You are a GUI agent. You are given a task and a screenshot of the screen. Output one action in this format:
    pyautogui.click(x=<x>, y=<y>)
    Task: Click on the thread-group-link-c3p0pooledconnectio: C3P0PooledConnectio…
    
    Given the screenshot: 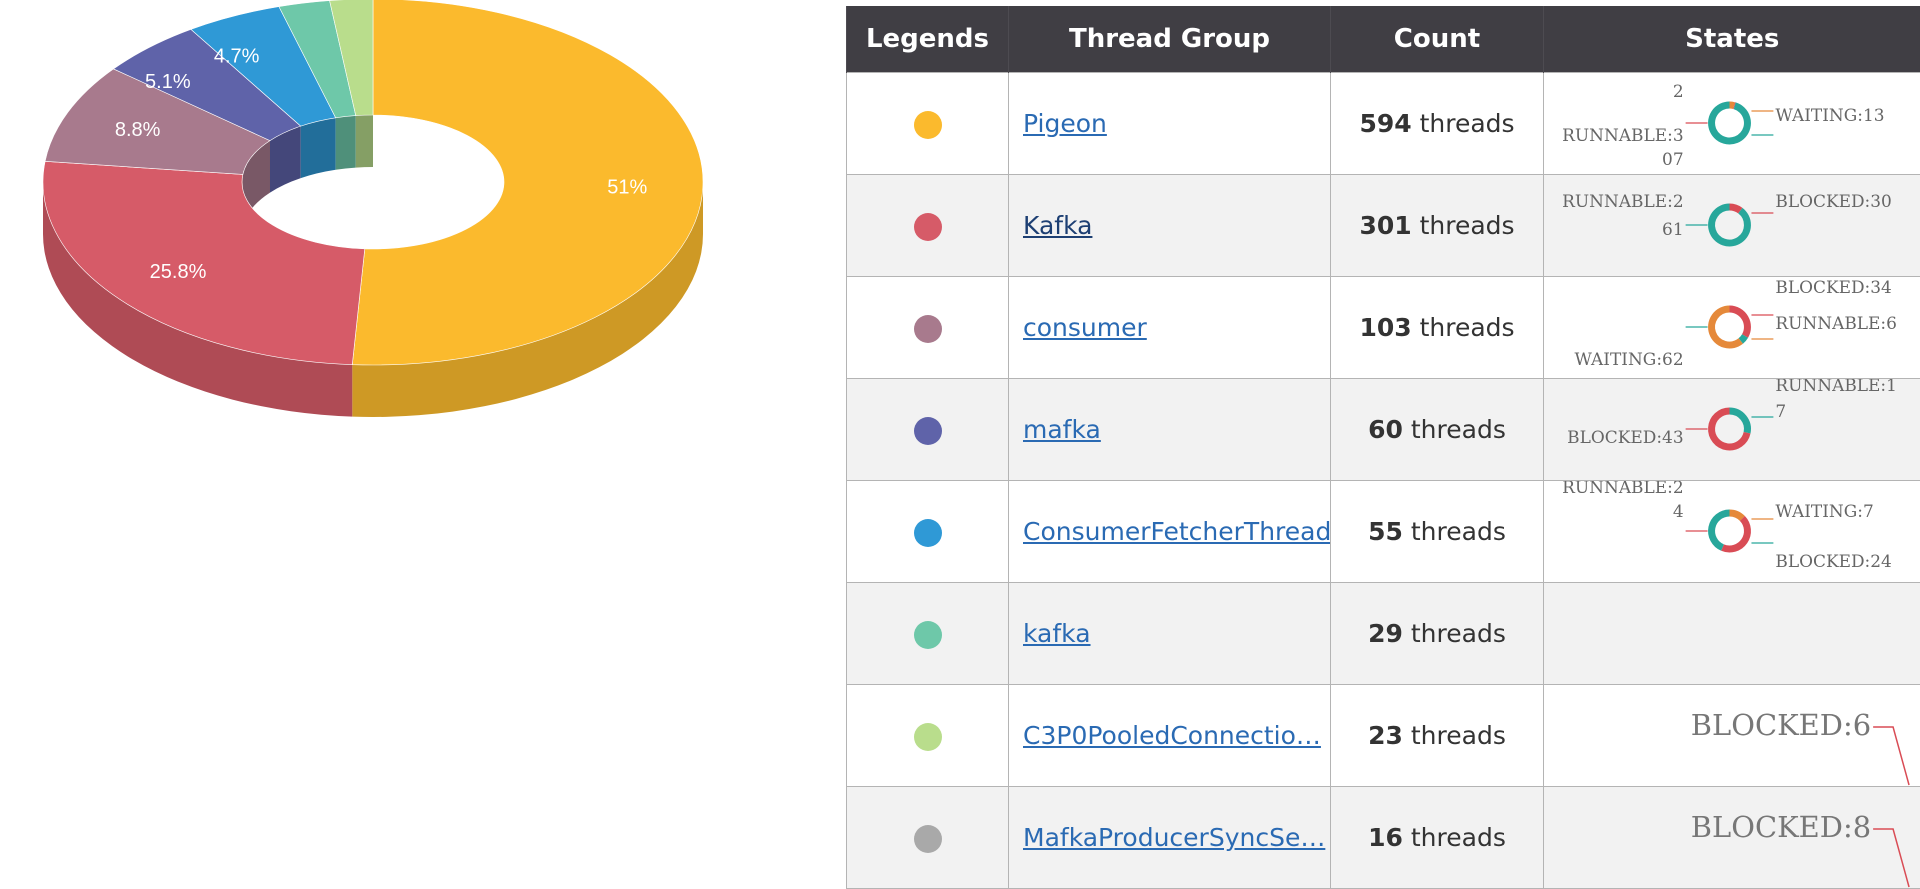 What is the action you would take?
    pyautogui.click(x=1172, y=735)
    